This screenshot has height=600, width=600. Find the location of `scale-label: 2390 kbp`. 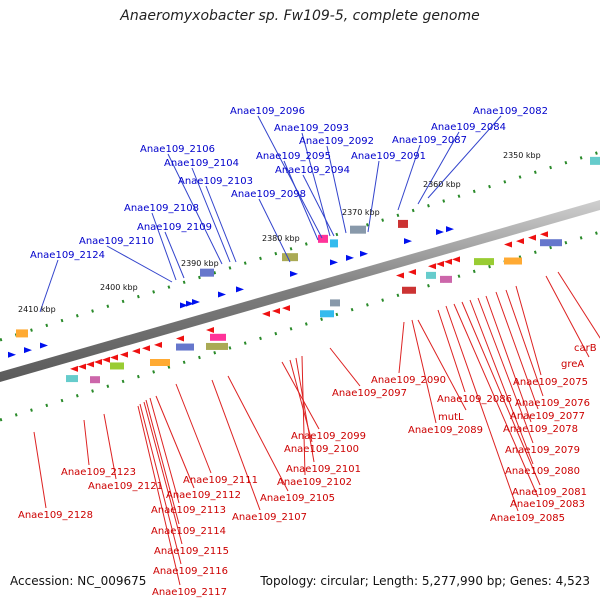

scale-label: 2390 kbp is located at coordinates (200, 263).